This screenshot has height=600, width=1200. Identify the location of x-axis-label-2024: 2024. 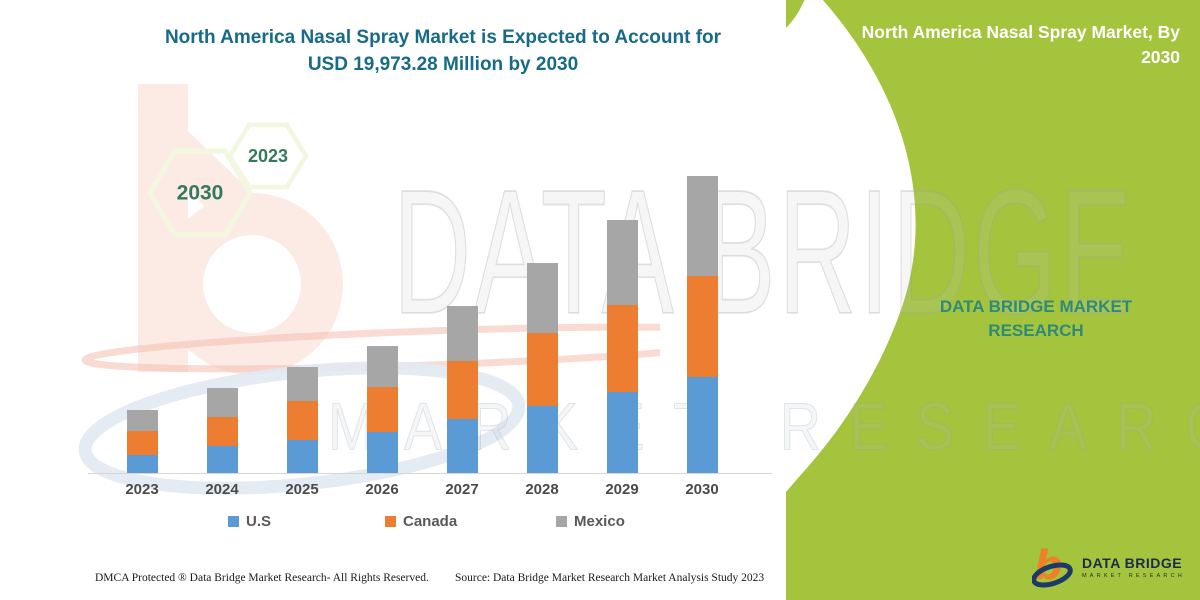
(222, 489).